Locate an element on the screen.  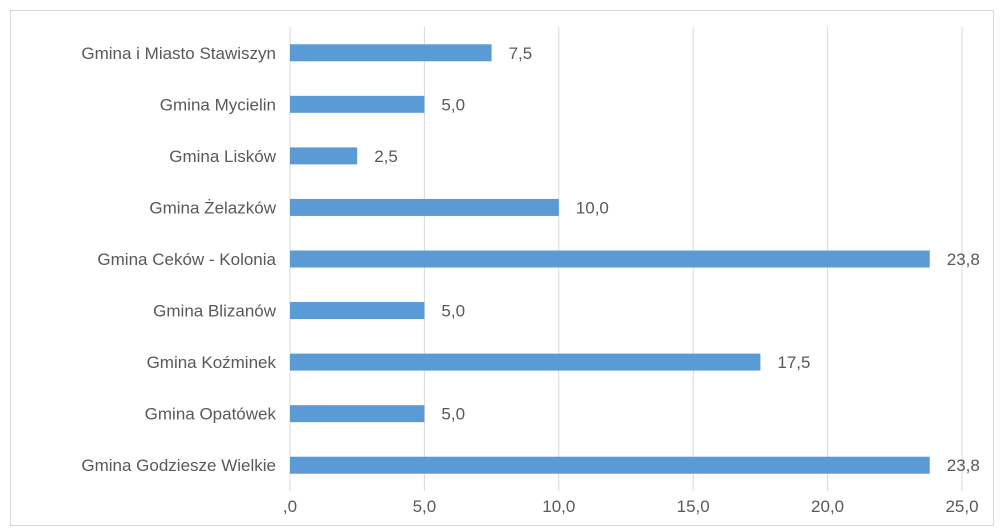
data-label: 2,5 is located at coordinates (386, 156).